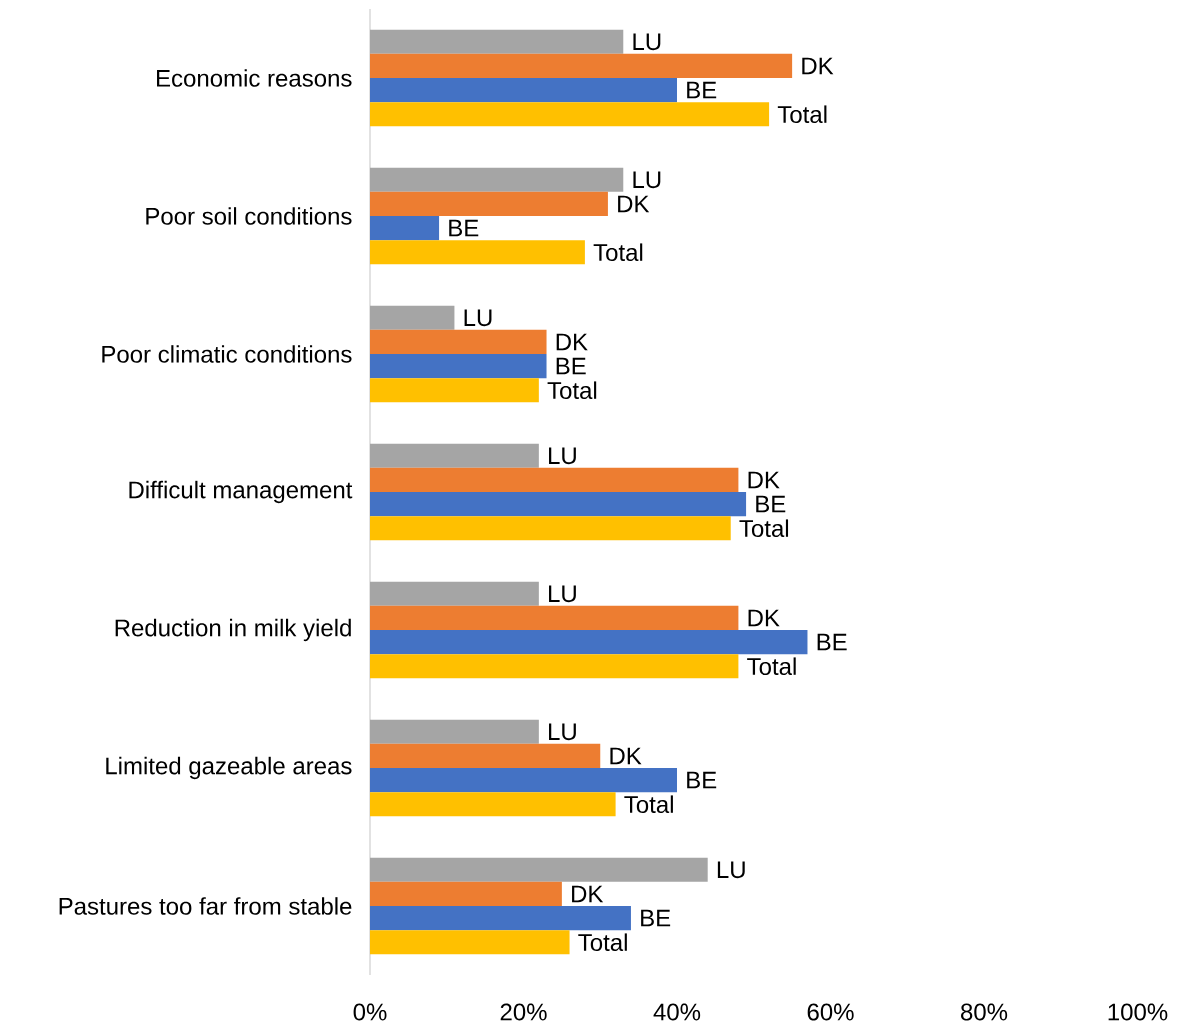  Describe the element at coordinates (802, 114) in the screenshot. I see `series-label: Total` at that location.